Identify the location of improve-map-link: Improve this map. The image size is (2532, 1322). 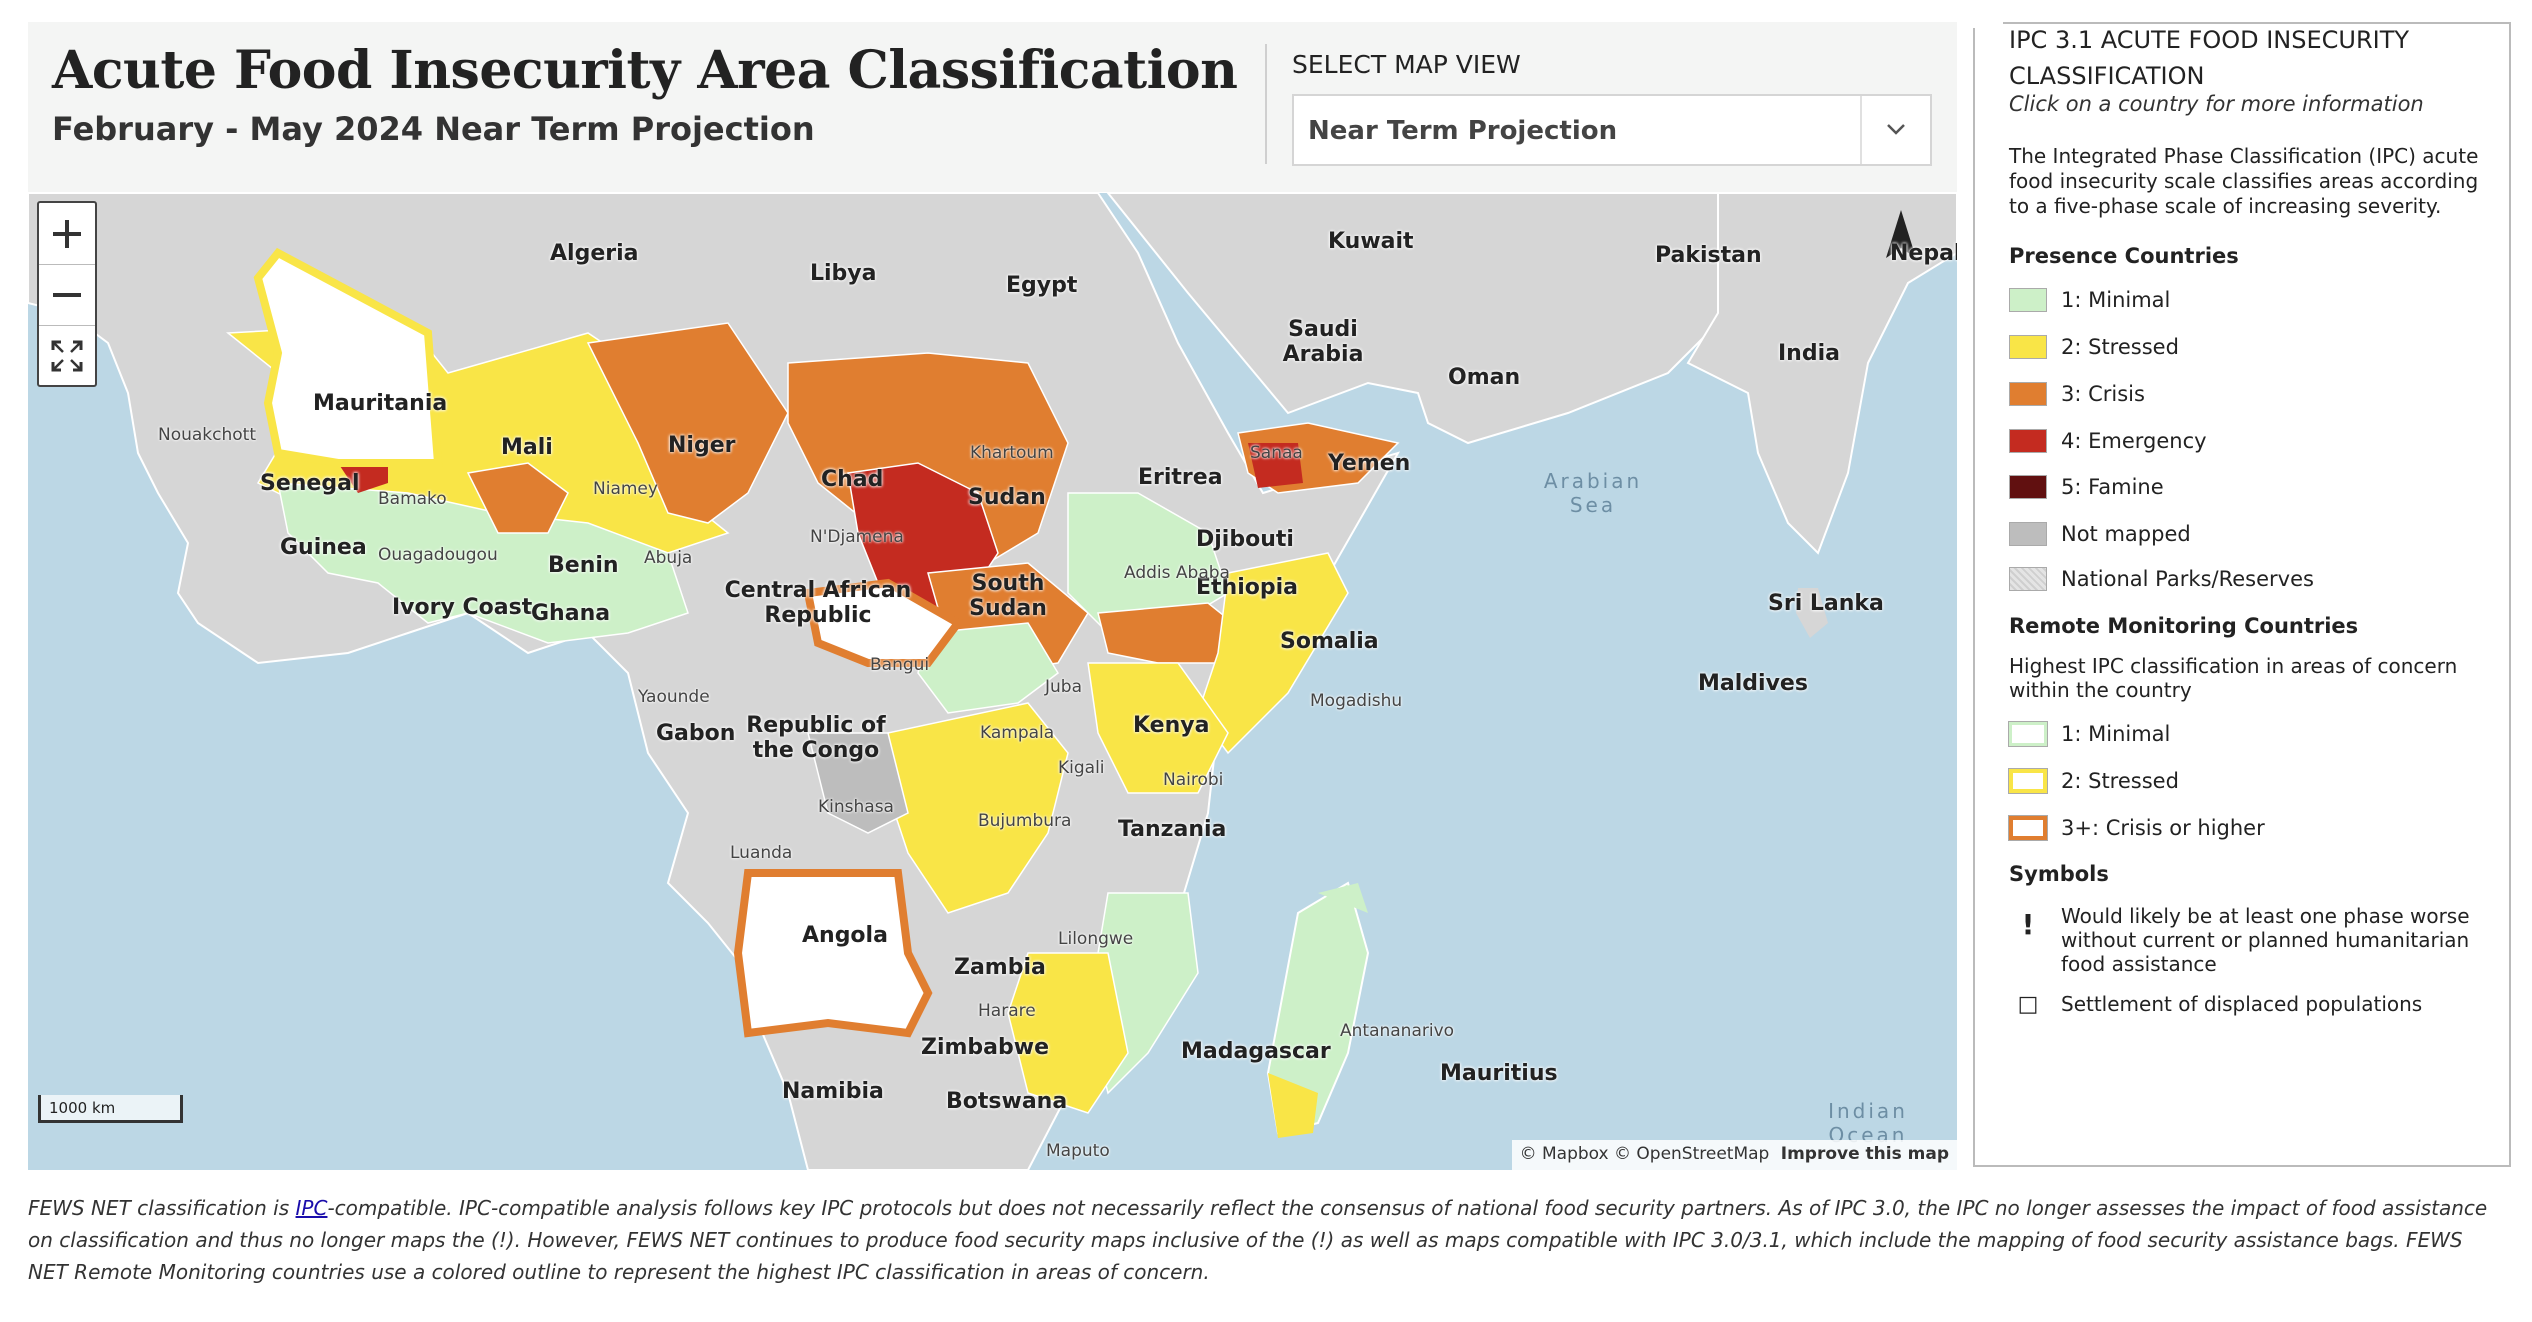
(1864, 1154).